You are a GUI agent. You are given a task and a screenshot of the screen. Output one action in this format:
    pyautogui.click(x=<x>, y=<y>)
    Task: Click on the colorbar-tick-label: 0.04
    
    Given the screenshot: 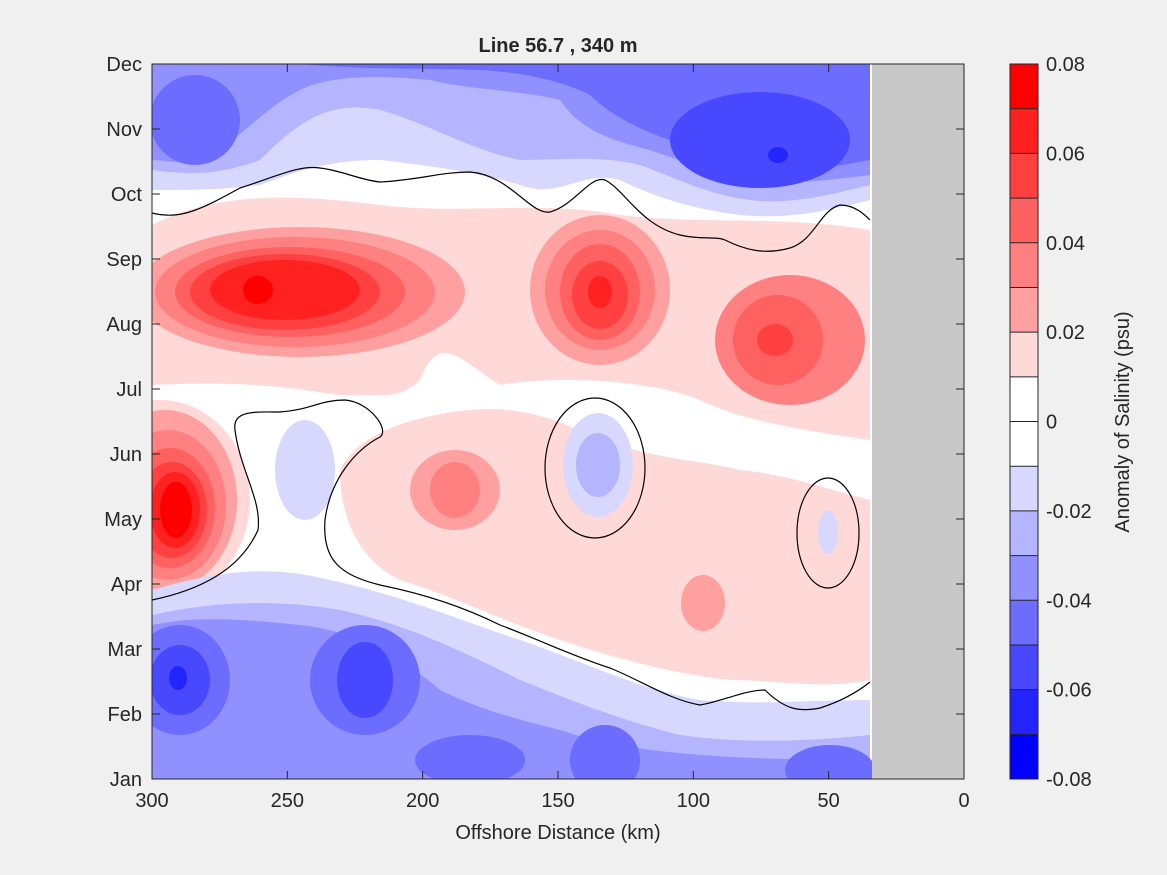 What is the action you would take?
    pyautogui.click(x=1065, y=244)
    